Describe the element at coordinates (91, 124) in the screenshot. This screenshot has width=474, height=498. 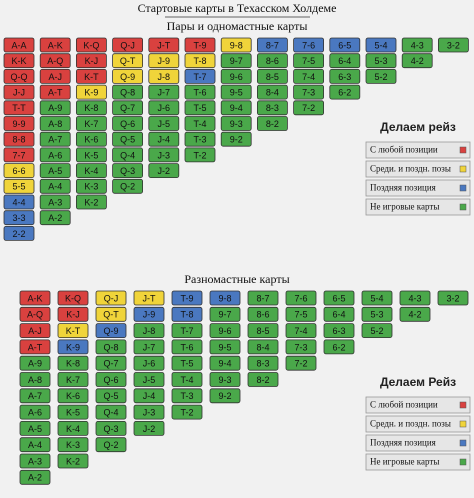
I see `hand-label: K-7` at that location.